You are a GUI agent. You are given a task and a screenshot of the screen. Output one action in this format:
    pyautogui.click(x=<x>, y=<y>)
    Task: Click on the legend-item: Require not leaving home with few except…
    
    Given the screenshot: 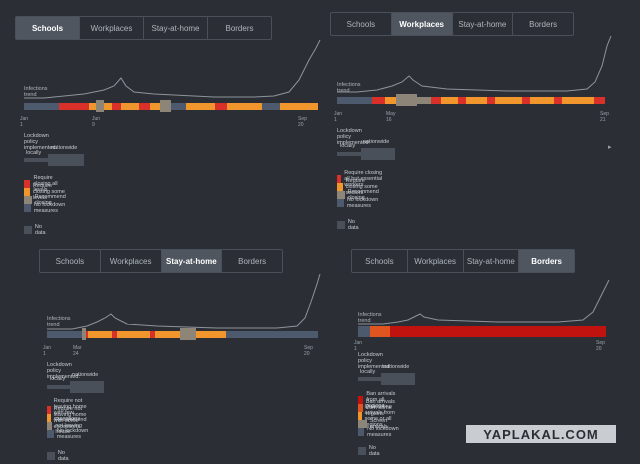 What is the action you would take?
    pyautogui.click(x=69, y=410)
    